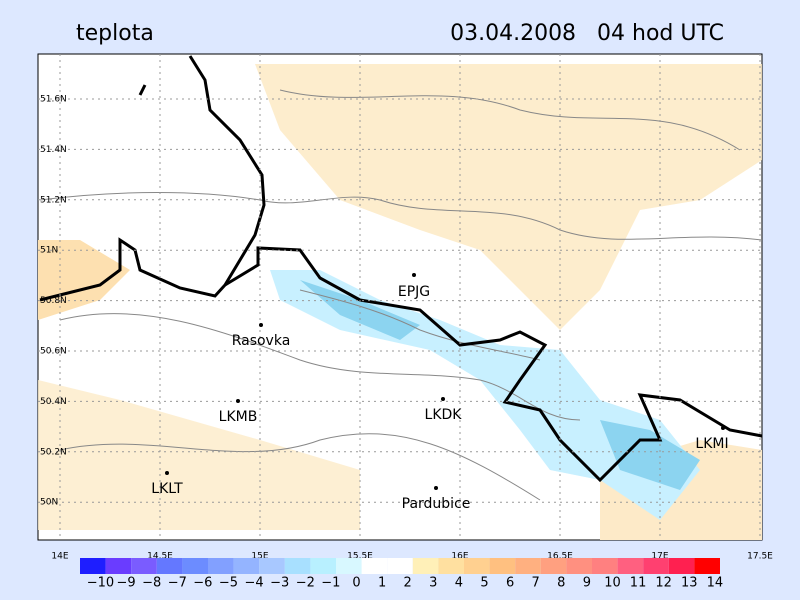 This screenshot has height=600, width=800. What do you see at coordinates (459, 557) in the screenshot?
I see `lon-label: 16E` at bounding box center [459, 557].